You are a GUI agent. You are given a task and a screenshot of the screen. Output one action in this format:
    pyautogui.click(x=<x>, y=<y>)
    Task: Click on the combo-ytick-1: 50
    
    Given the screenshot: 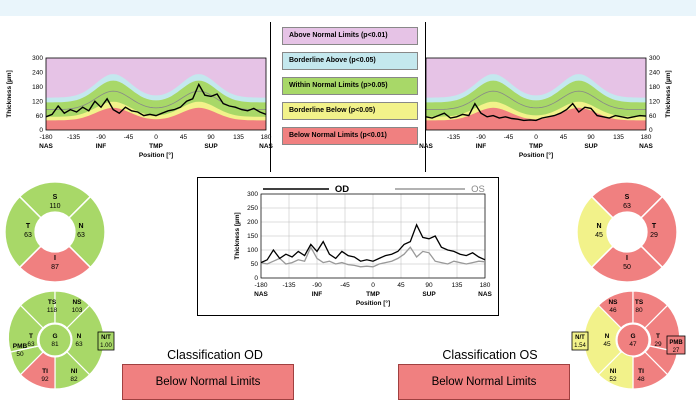 What is the action you would take?
    pyautogui.click(x=255, y=264)
    